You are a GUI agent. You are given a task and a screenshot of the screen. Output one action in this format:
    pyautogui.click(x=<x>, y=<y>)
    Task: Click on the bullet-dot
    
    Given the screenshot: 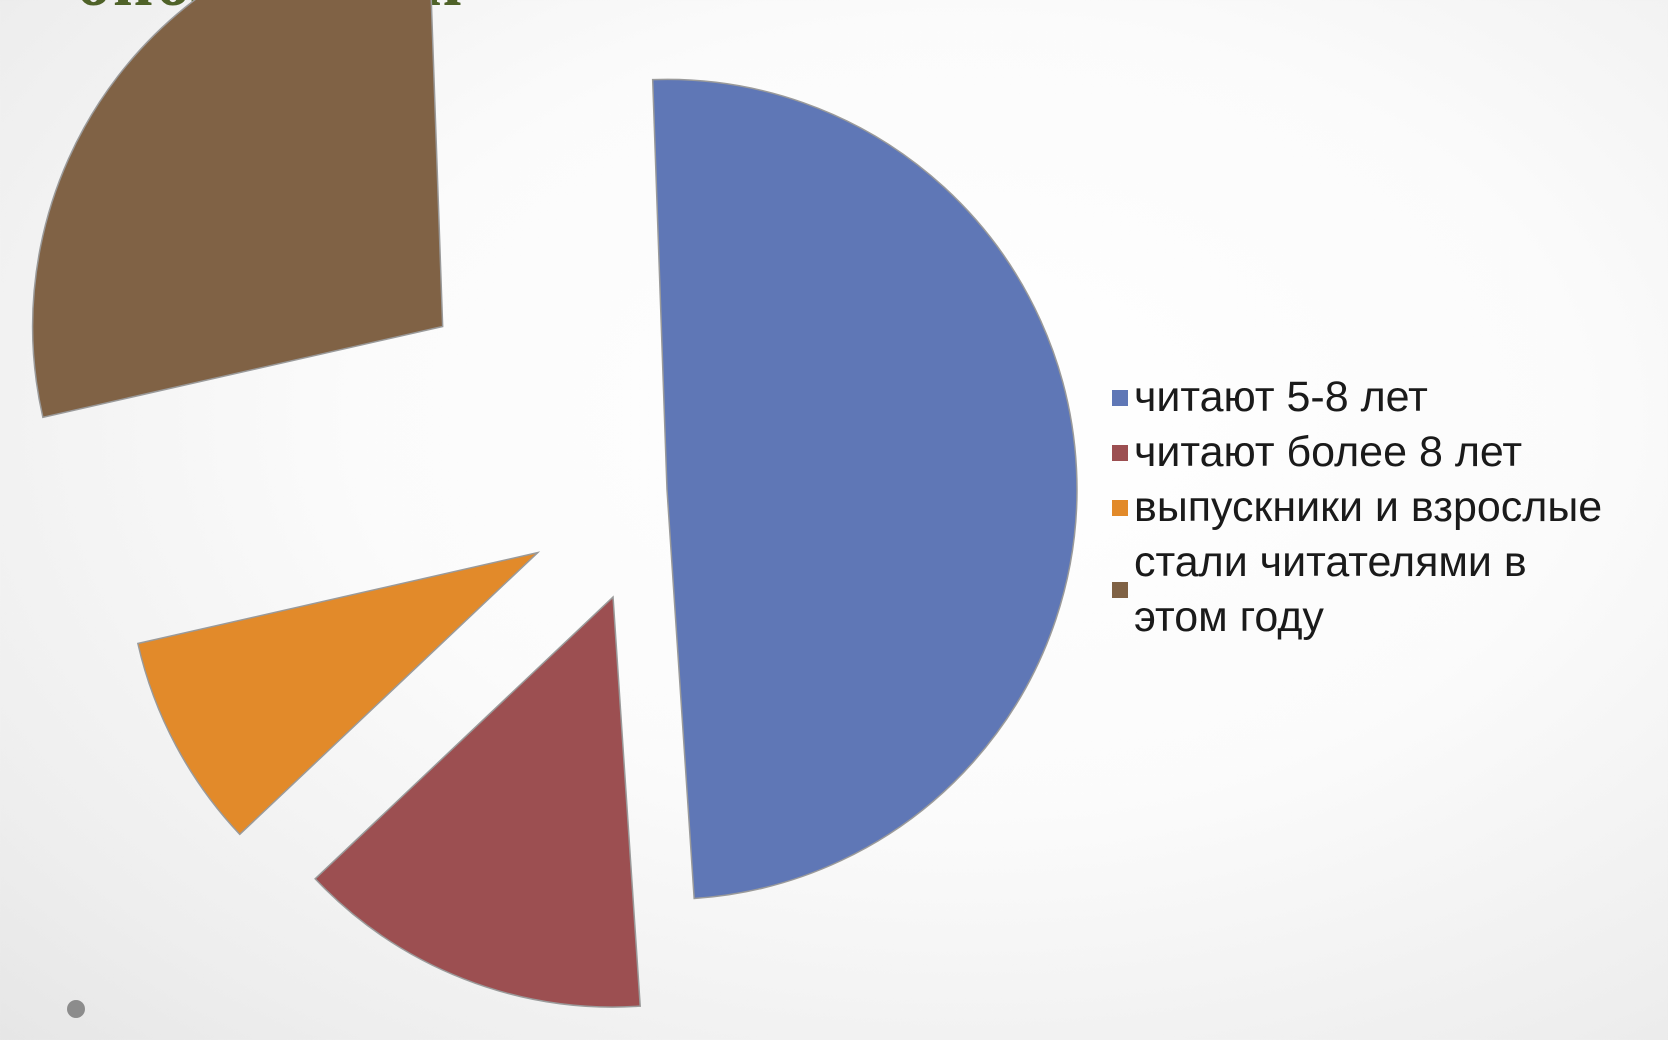 What is the action you would take?
    pyautogui.click(x=76, y=1009)
    